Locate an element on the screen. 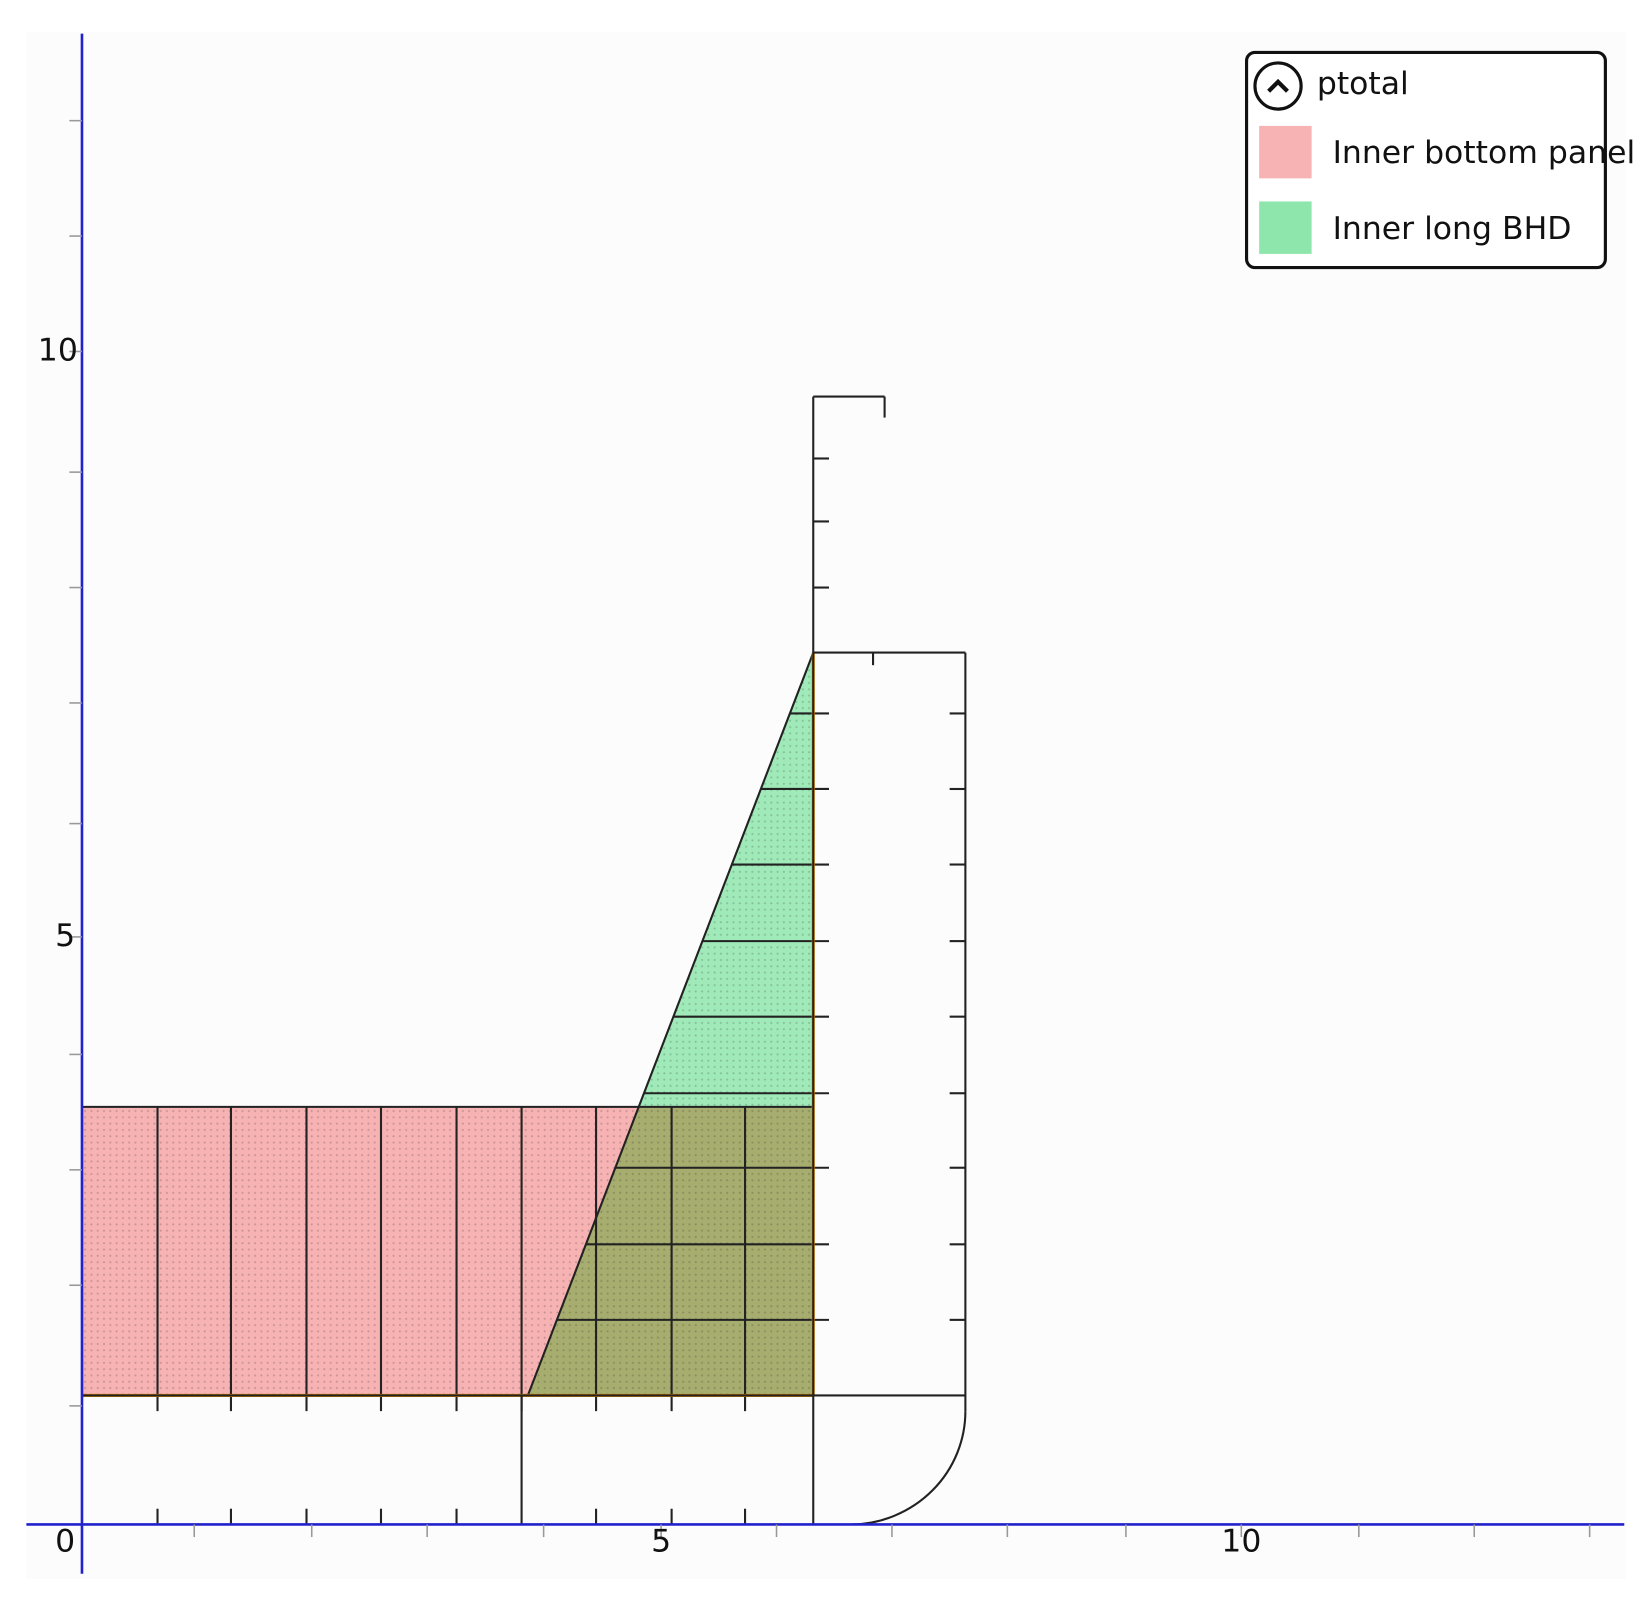 The image size is (1637, 1600). button-circle is located at coordinates (1278, 86).